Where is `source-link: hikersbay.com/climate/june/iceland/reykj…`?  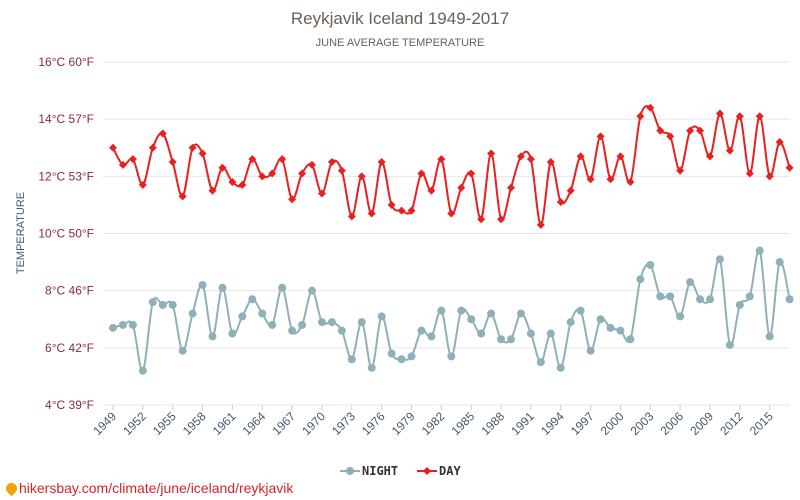
source-link: hikersbay.com/climate/june/iceland/reykj… is located at coordinates (148, 488).